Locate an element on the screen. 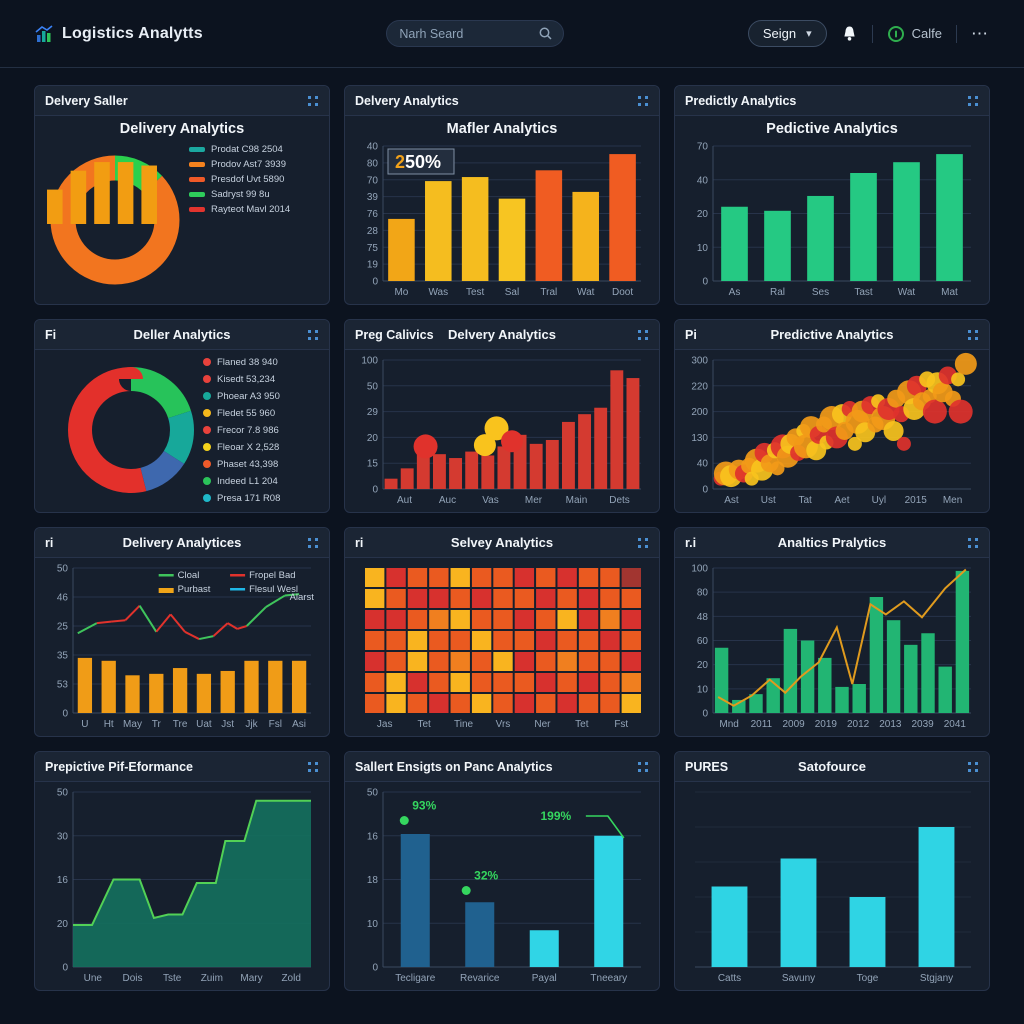 The width and height of the screenshot is (1024, 1024). svg-text: Ses is located at coordinates (820, 292).